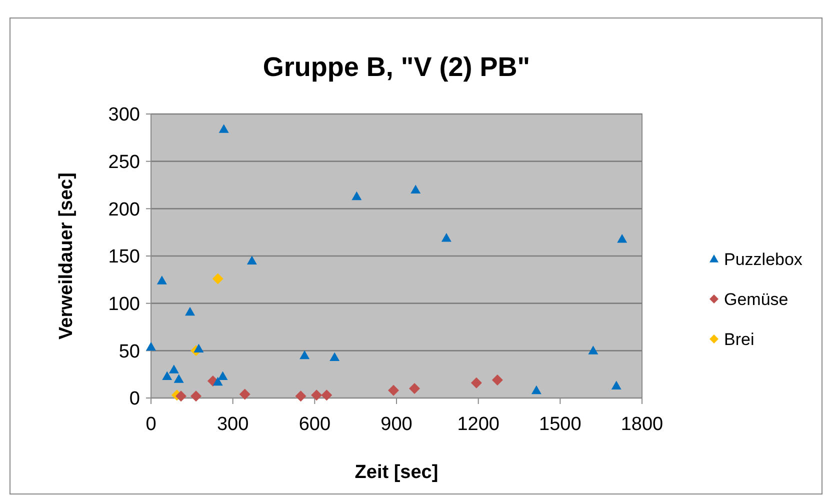 The height and width of the screenshot is (504, 832). I want to click on x-tick-label: 900, so click(396, 424).